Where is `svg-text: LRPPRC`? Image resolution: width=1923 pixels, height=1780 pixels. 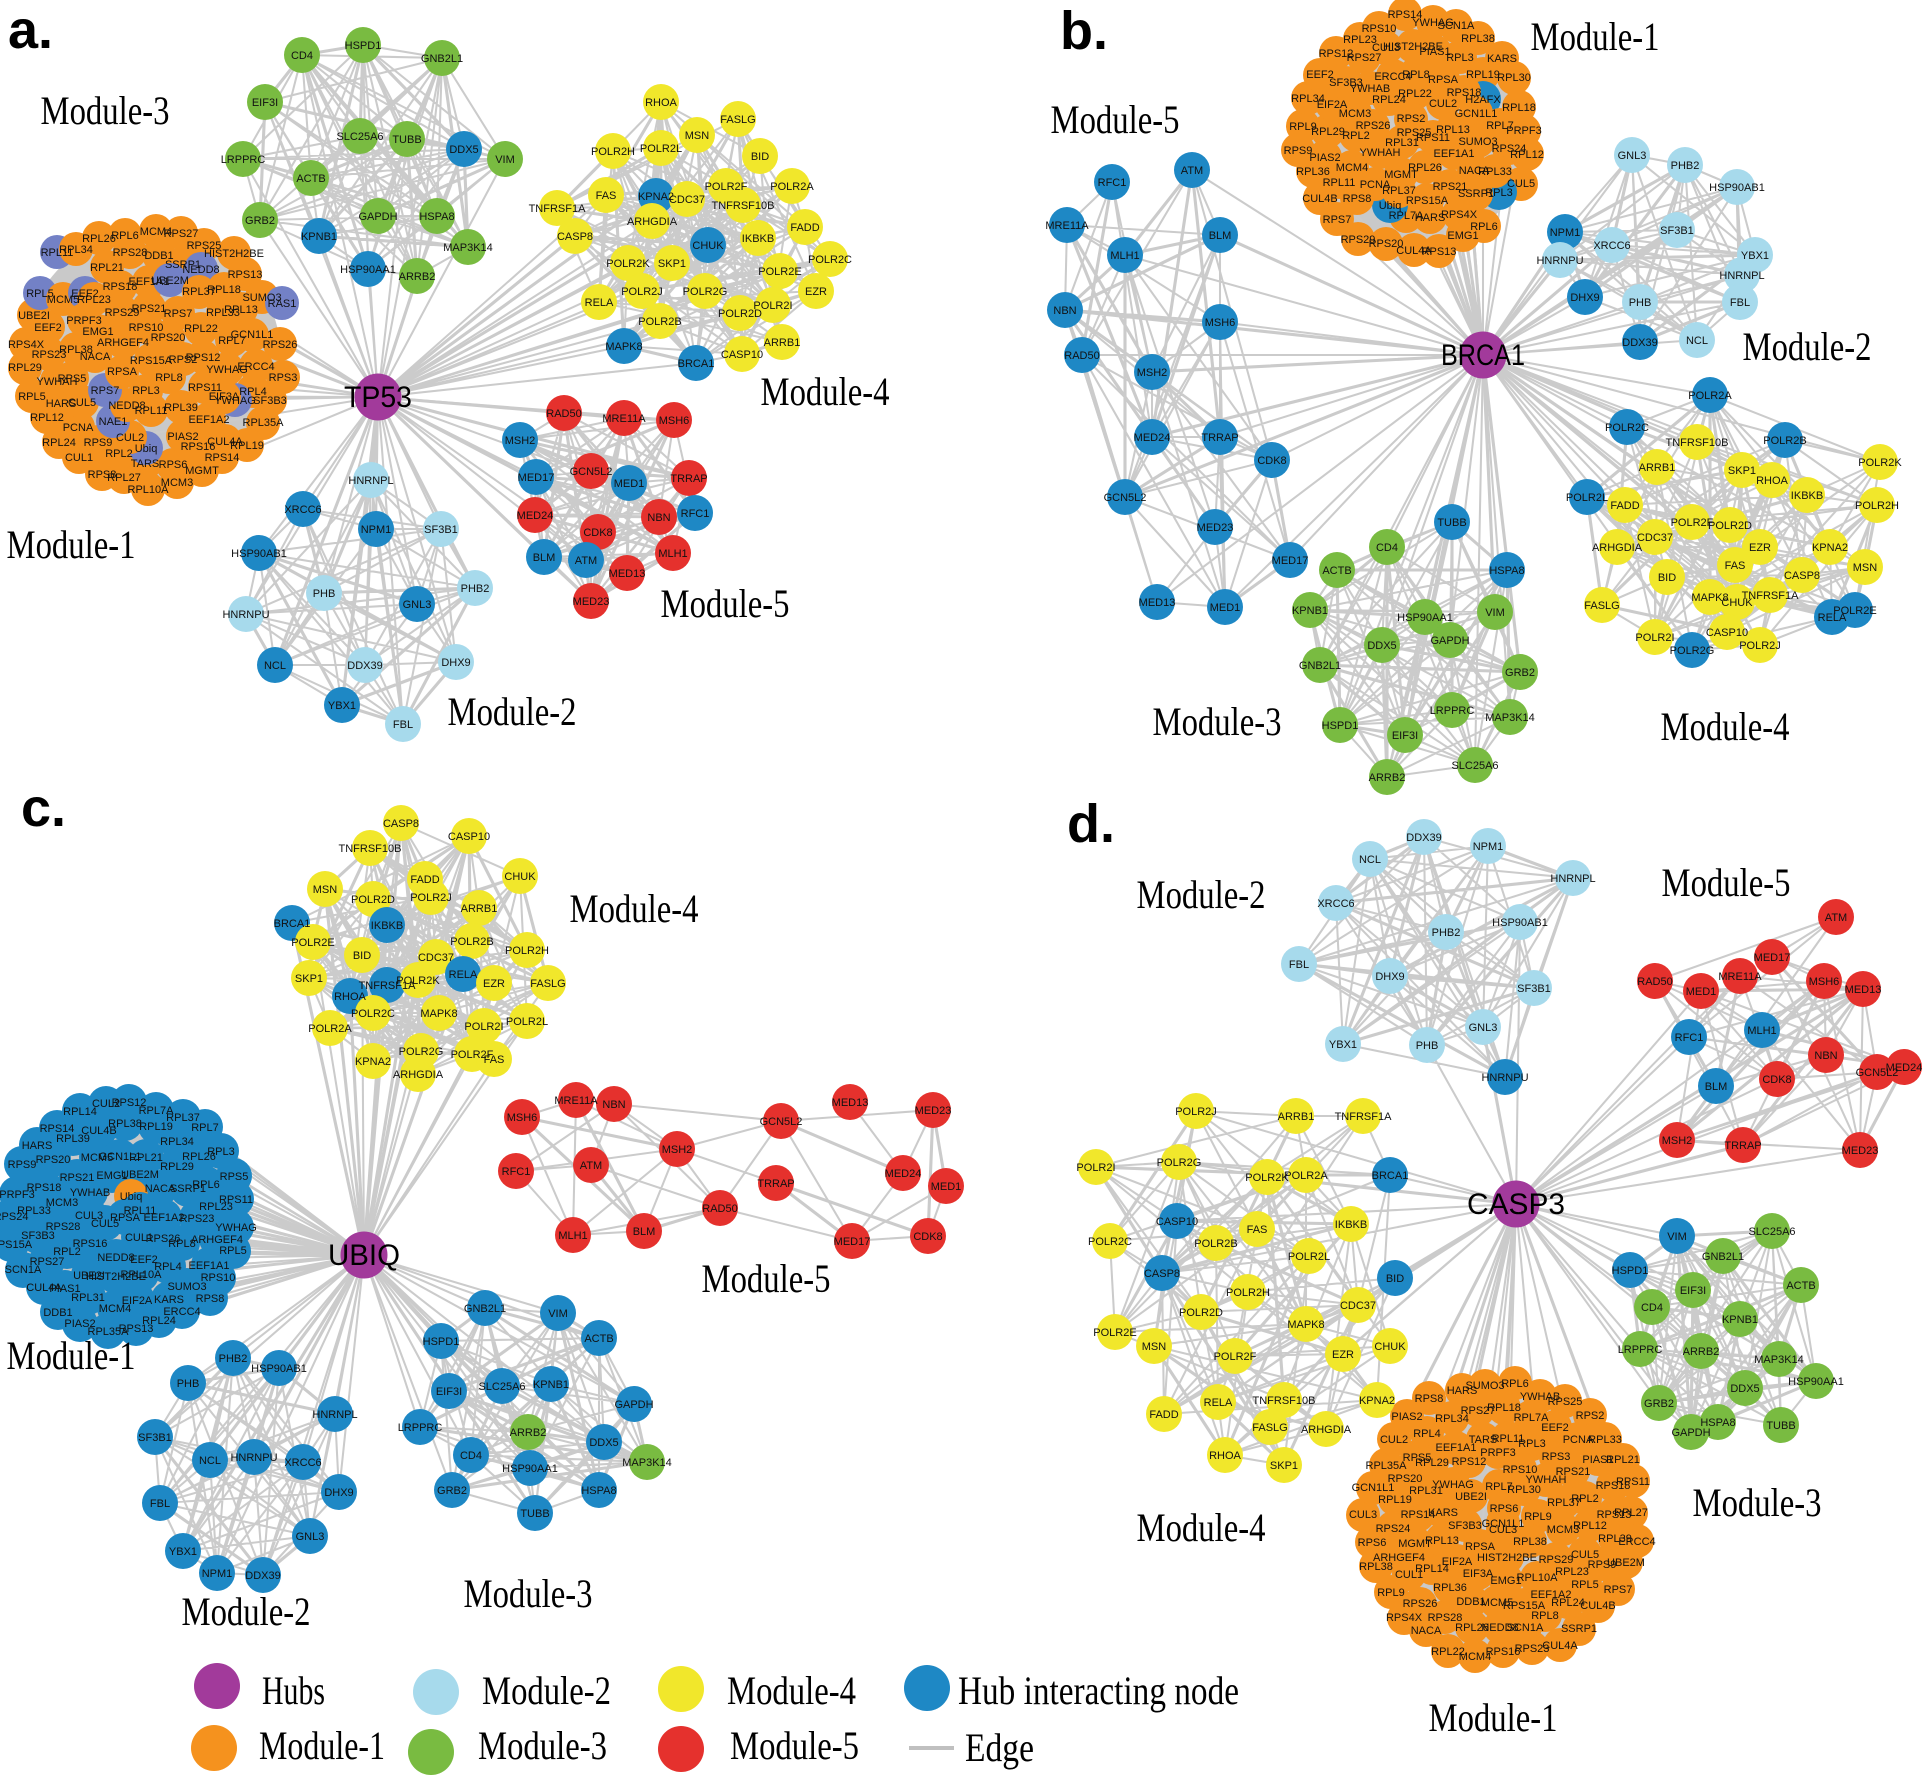
svg-text: LRPPRC is located at coordinates (420, 1428).